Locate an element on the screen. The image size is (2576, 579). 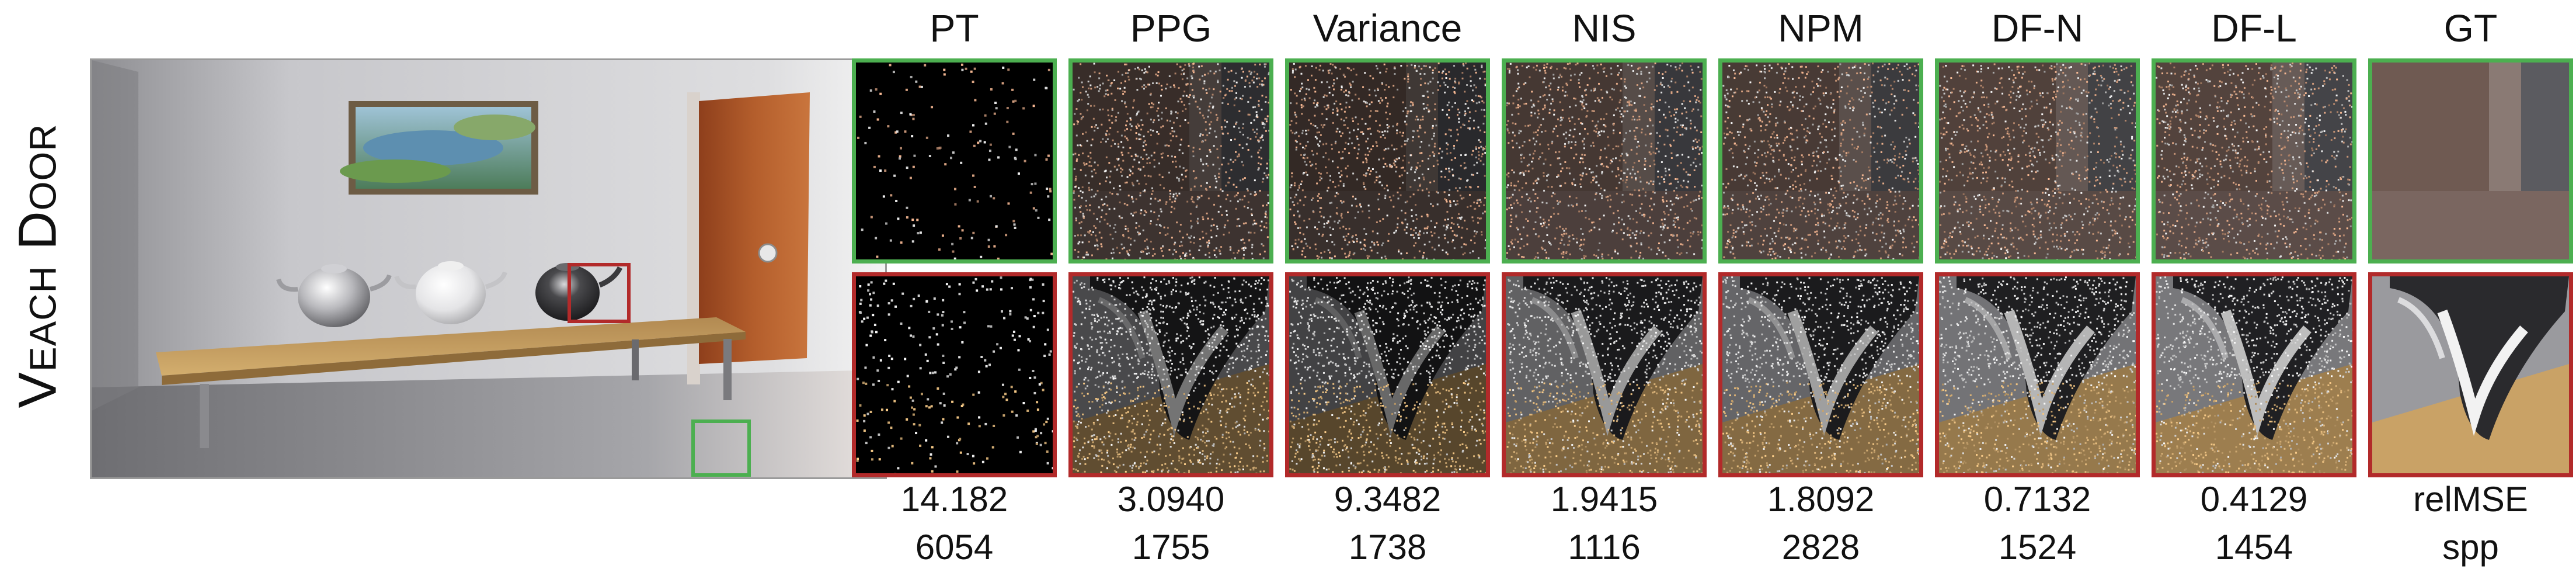
method-name: NPM is located at coordinates (1821, 28).